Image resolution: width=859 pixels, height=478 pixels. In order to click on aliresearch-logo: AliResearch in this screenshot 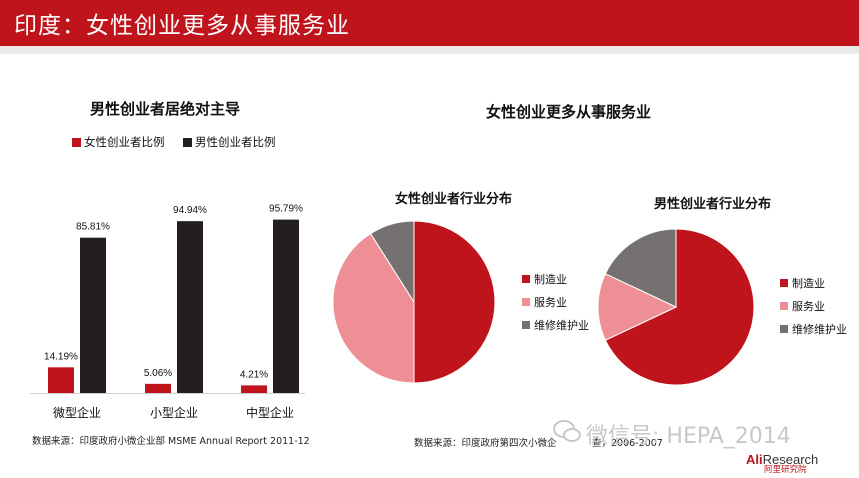, I will do `click(782, 458)`.